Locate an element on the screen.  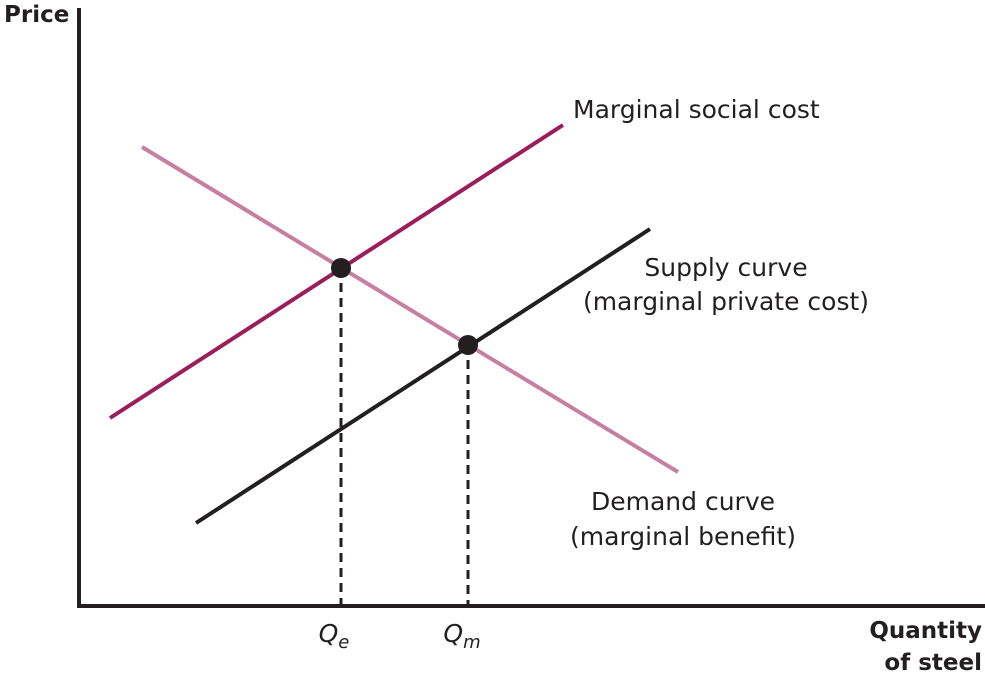
x-axis-label: Quantity is located at coordinates (925, 631).